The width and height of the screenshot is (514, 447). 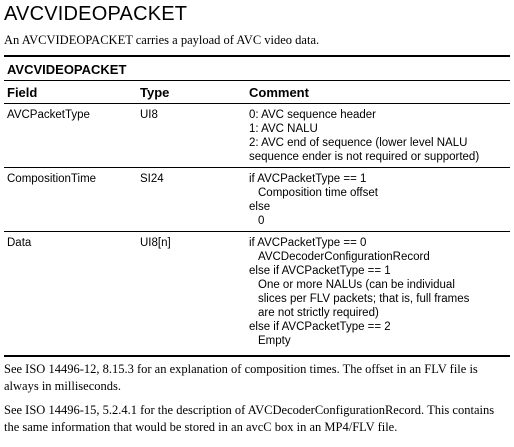 I want to click on row-2-field: CompositionTime, so click(x=52, y=179).